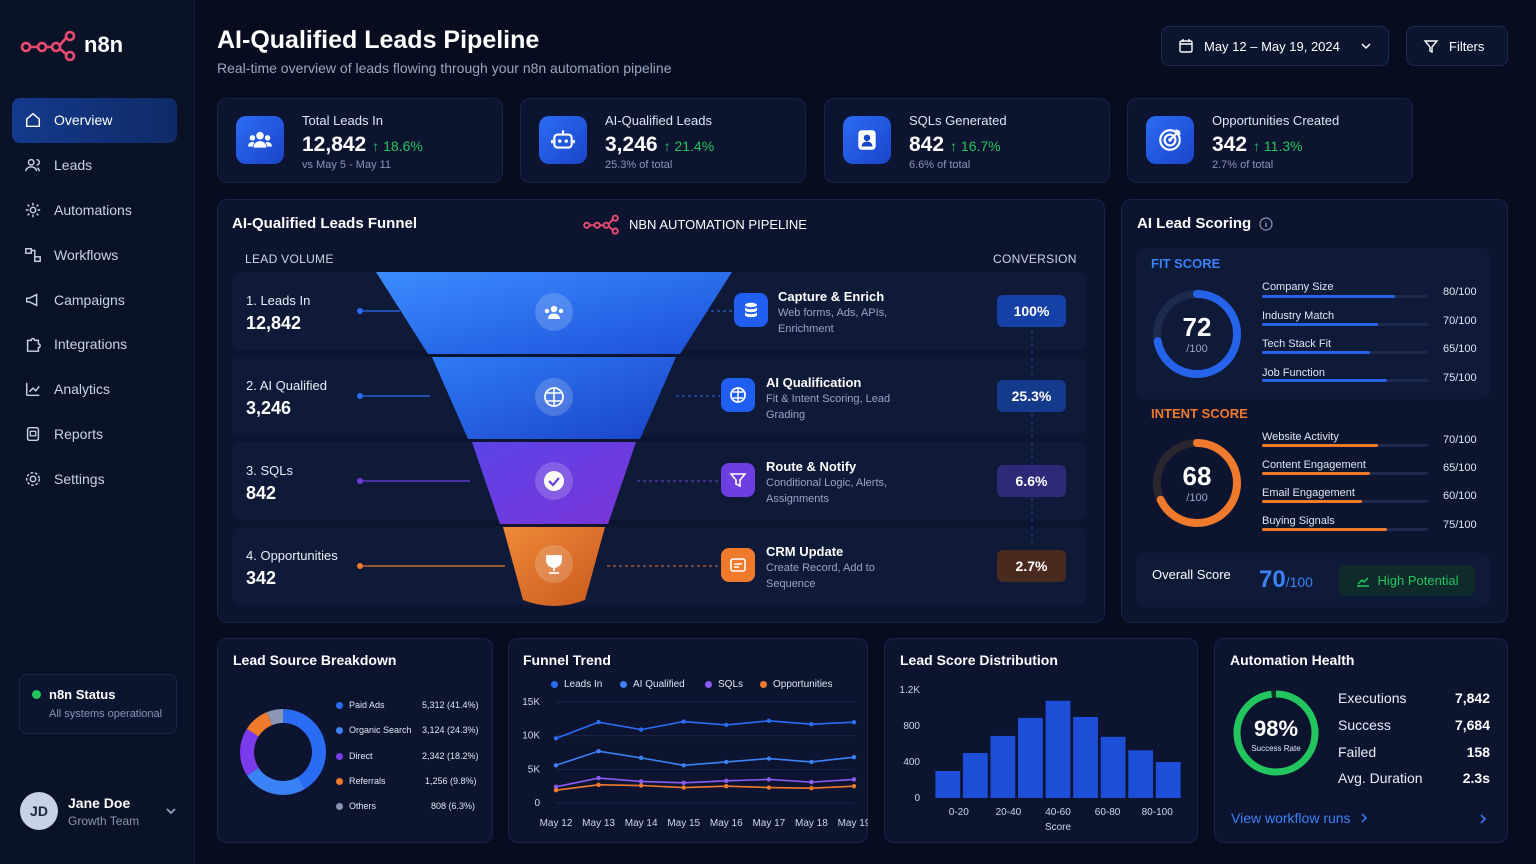 The image size is (1536, 864). I want to click on funnel-stage-icons, so click(554, 438).